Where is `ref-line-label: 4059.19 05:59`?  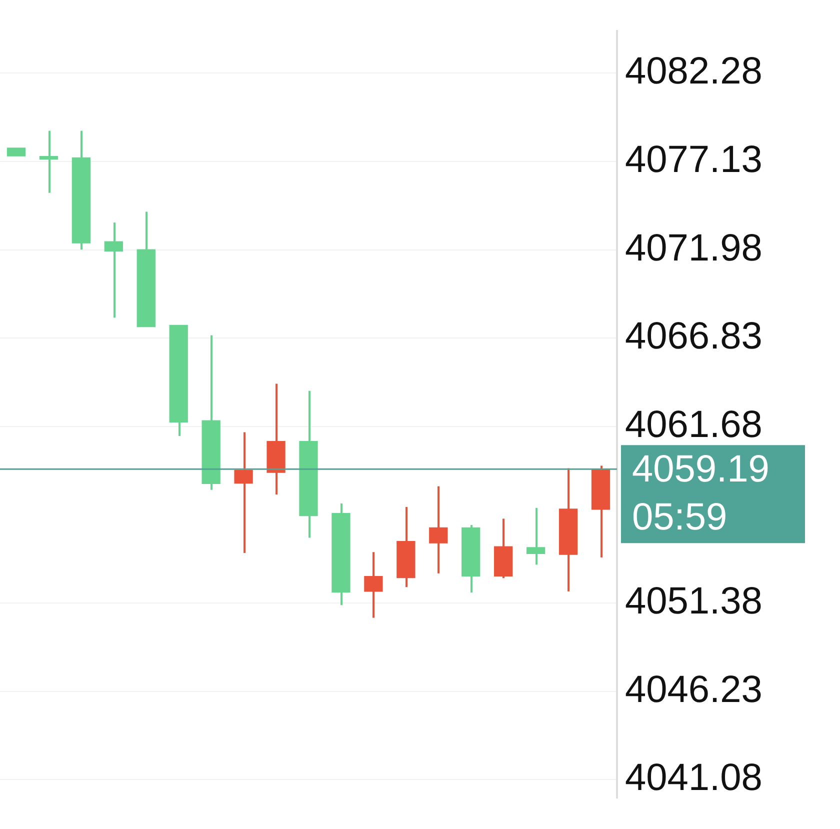 ref-line-label: 4059.19 05:59 is located at coordinates (701, 493).